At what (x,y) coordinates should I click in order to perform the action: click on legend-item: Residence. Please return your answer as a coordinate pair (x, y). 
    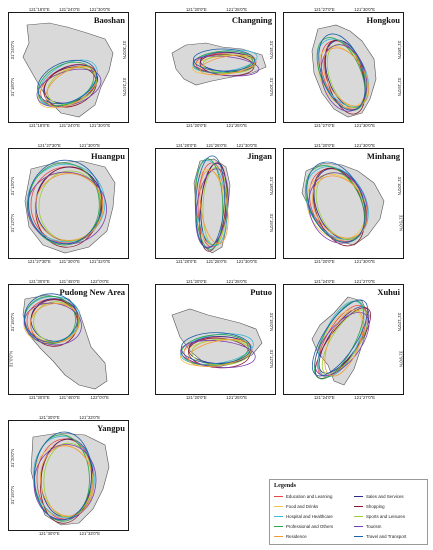
    Looking at the image, I should click on (290, 536).